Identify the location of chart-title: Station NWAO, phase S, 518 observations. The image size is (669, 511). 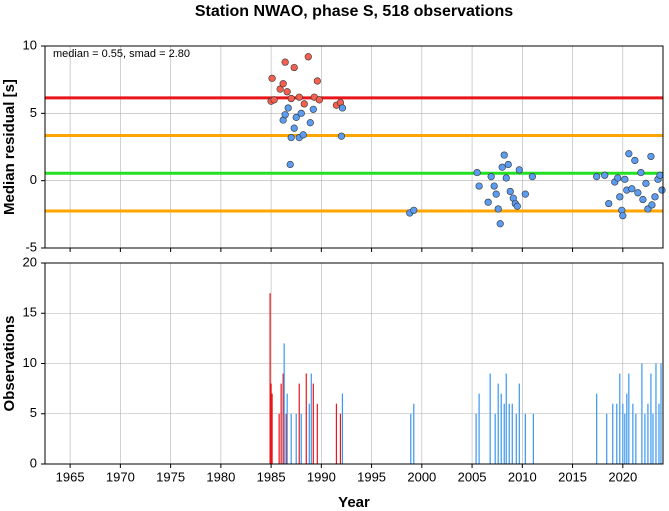
(354, 11).